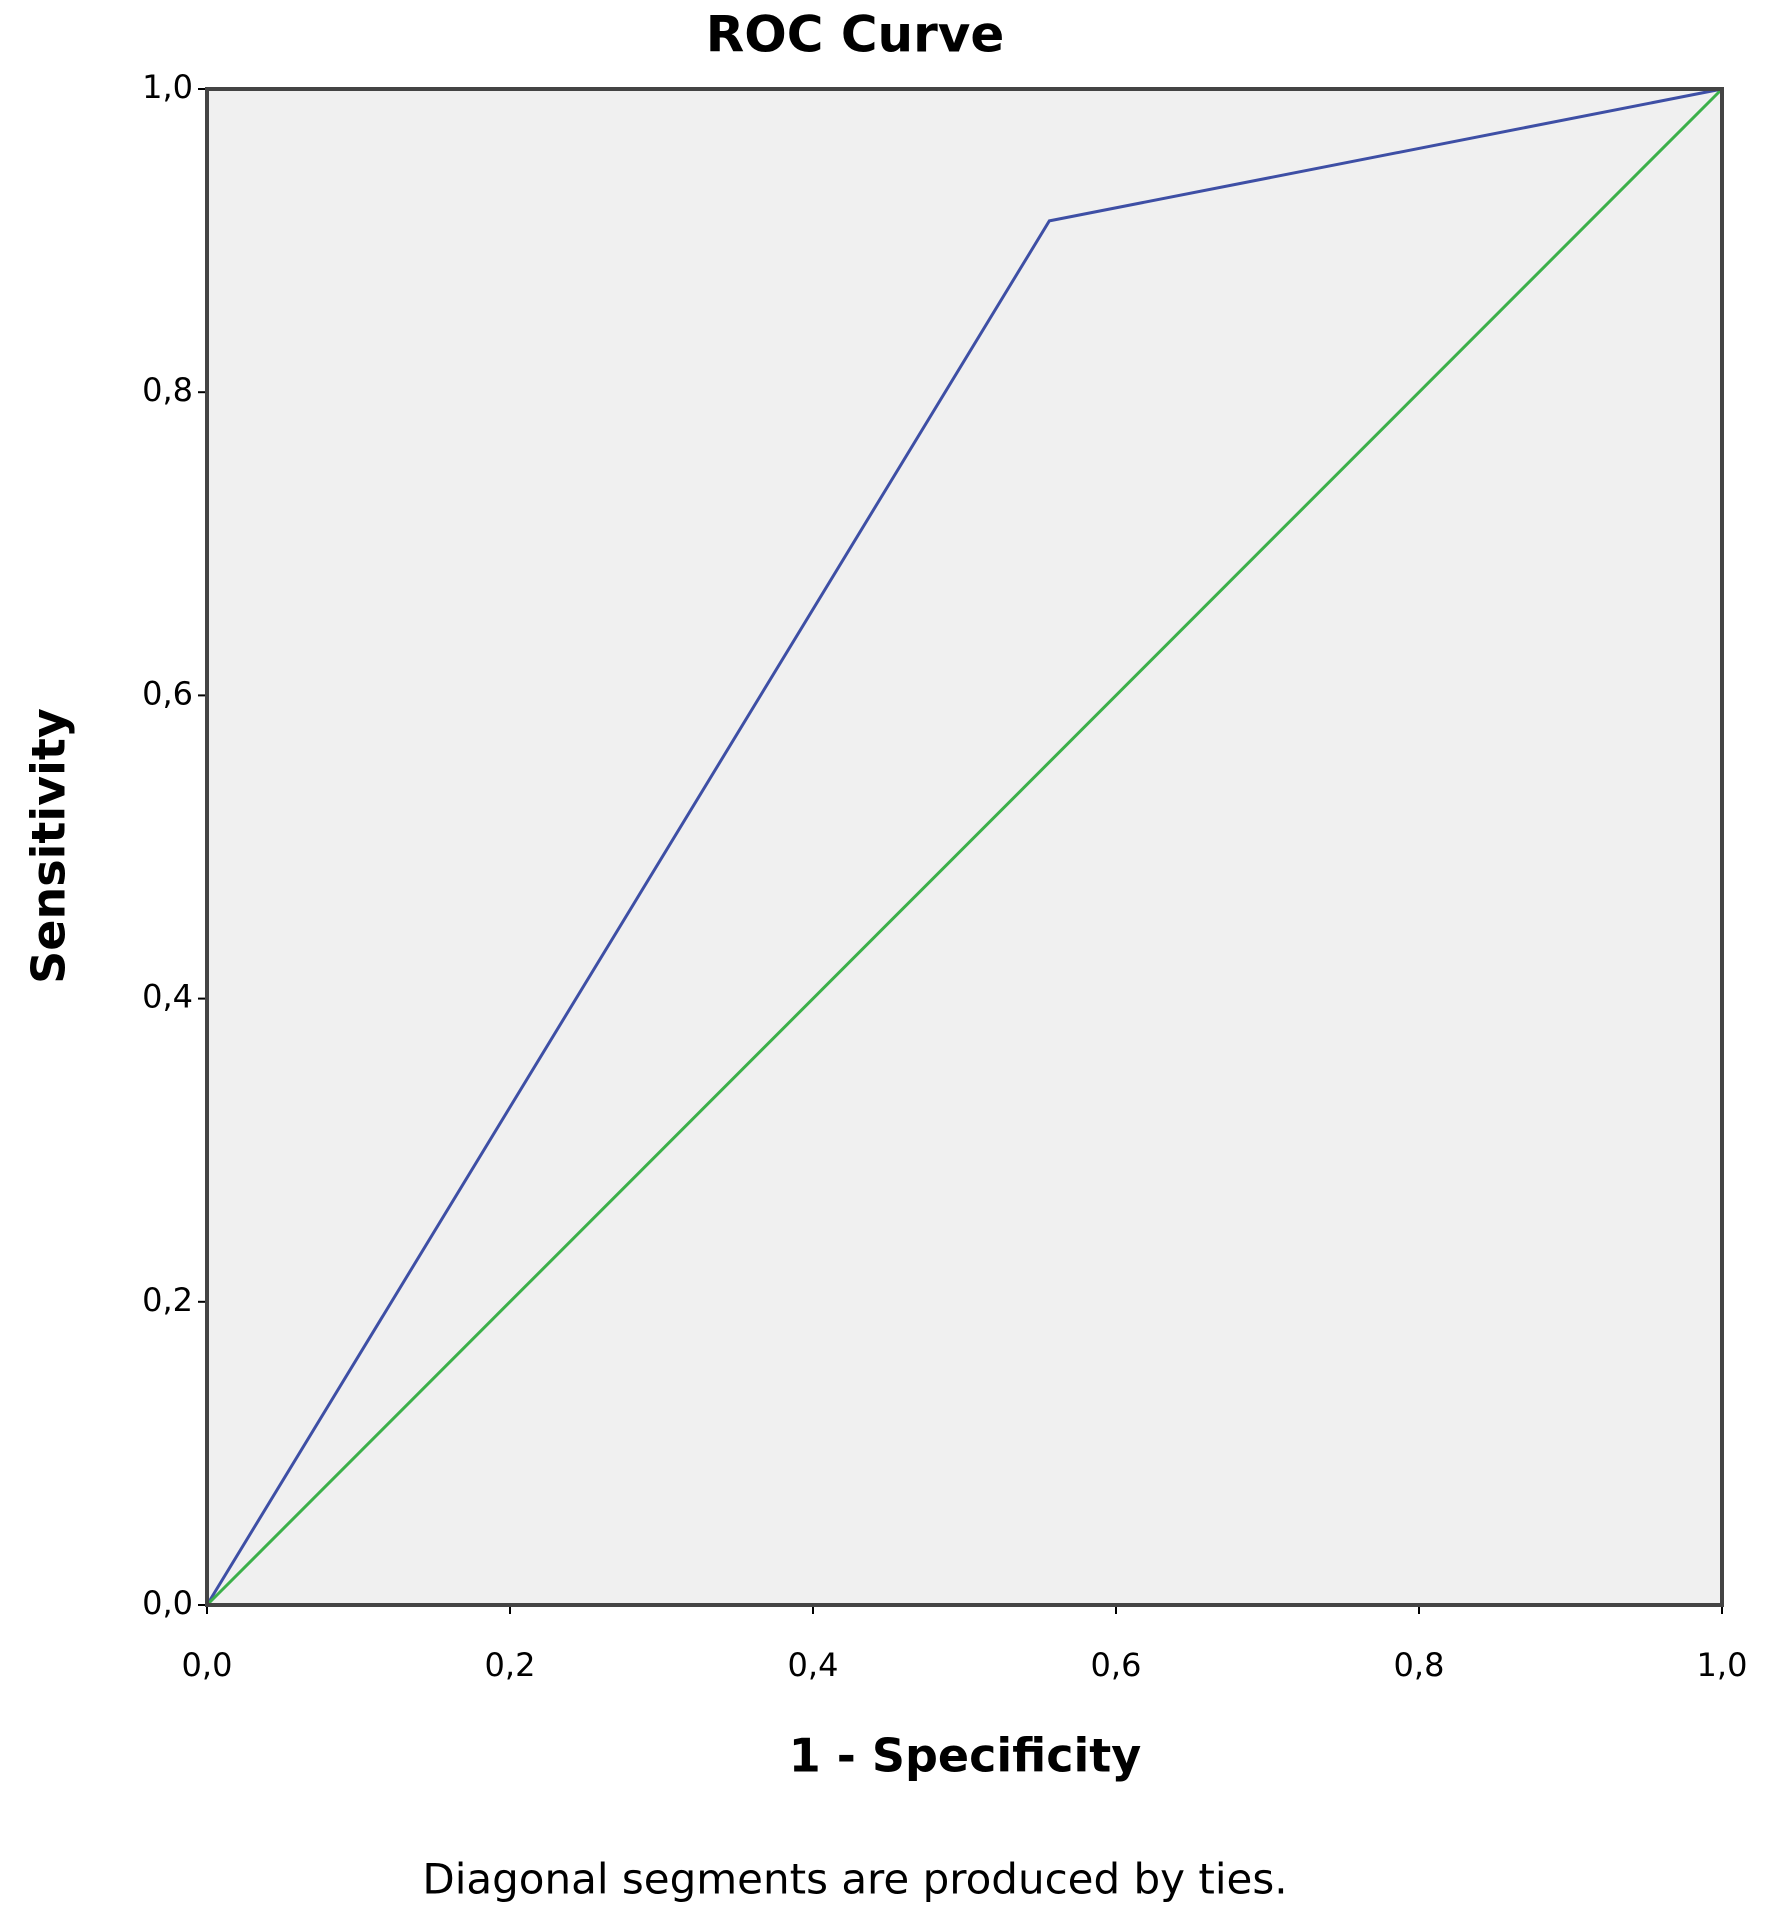 The height and width of the screenshot is (1926, 1771). Describe the element at coordinates (49, 846) in the screenshot. I see `y-axis-label: Sensitivity` at that location.